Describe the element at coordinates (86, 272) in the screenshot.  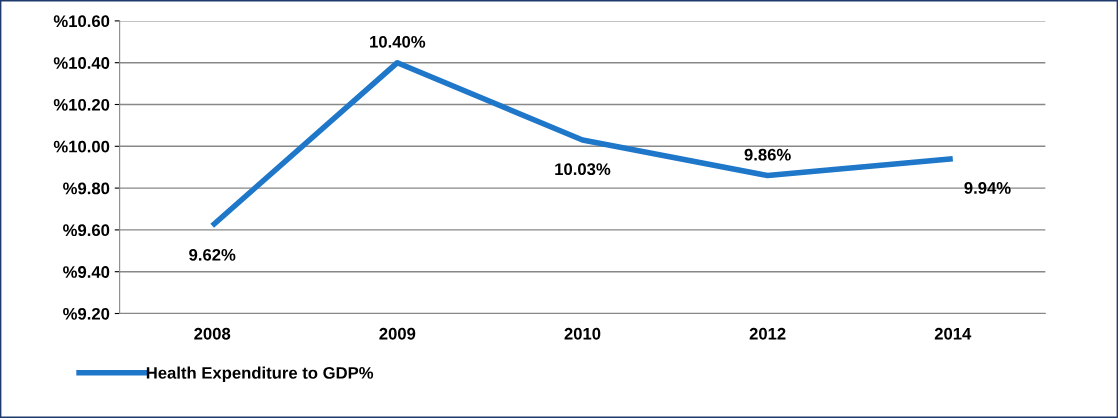
I see `y-tick-label: %9.40` at that location.